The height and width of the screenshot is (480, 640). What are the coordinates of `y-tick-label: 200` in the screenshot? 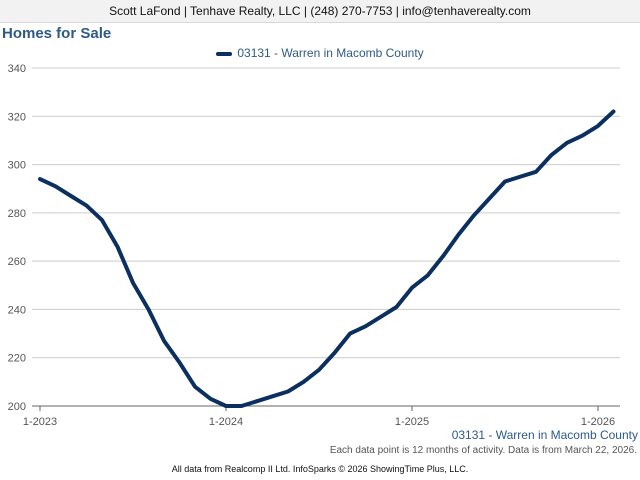 It's located at (17, 407).